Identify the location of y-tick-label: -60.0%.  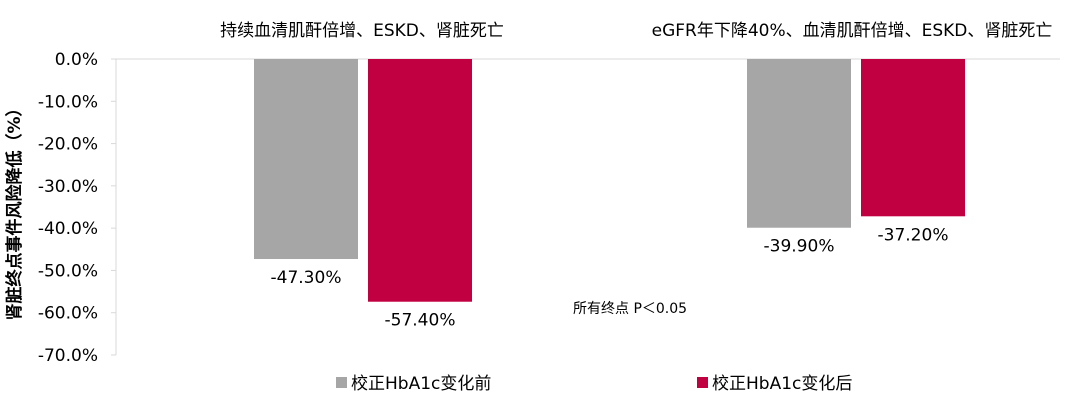
(68, 314).